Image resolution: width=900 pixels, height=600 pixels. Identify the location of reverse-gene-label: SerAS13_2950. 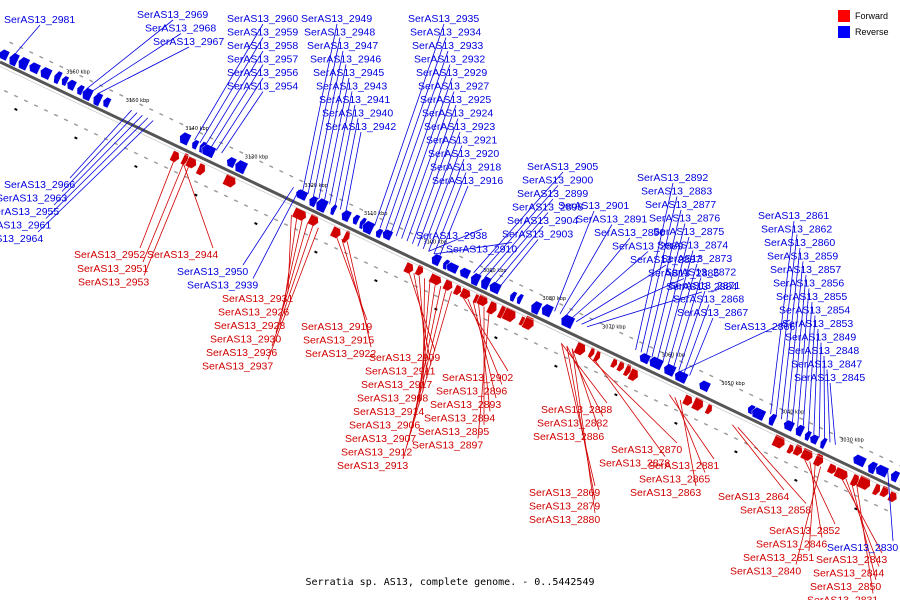
(212, 272).